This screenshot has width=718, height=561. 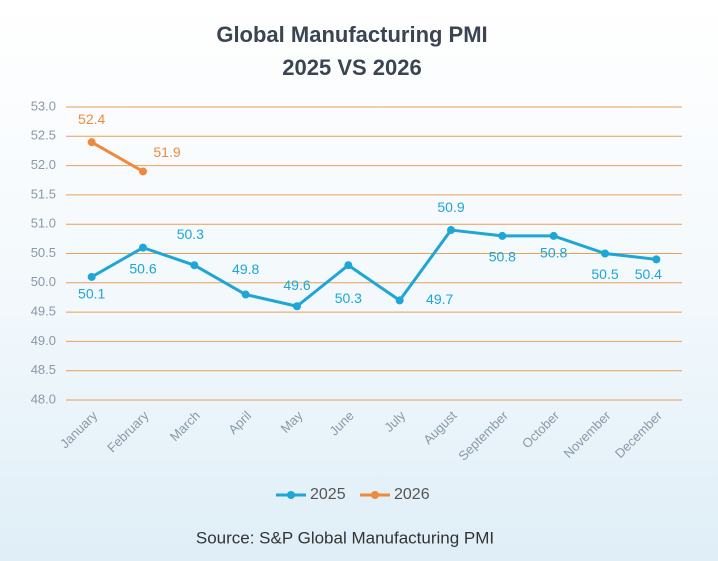 I want to click on legend-label: 2025, so click(x=328, y=494).